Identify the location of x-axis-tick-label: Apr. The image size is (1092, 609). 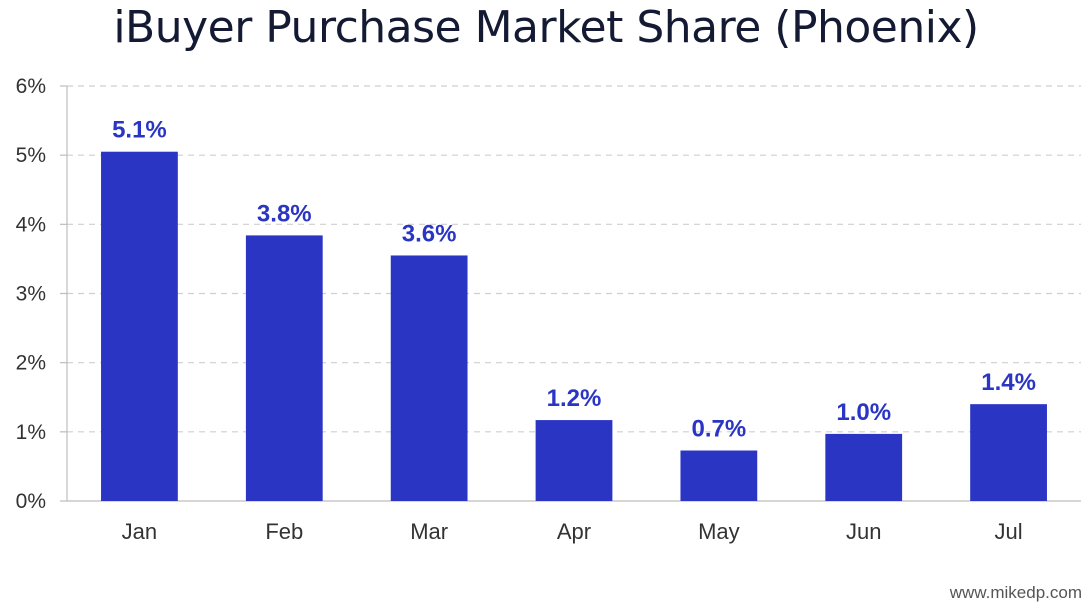
(574, 531).